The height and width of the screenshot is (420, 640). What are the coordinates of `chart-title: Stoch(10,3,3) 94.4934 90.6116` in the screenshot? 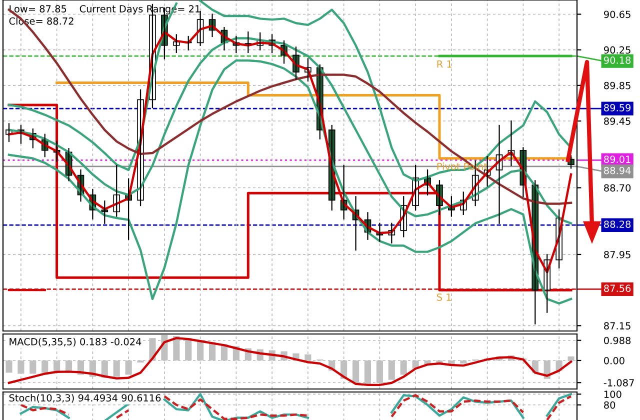 It's located at (85, 398).